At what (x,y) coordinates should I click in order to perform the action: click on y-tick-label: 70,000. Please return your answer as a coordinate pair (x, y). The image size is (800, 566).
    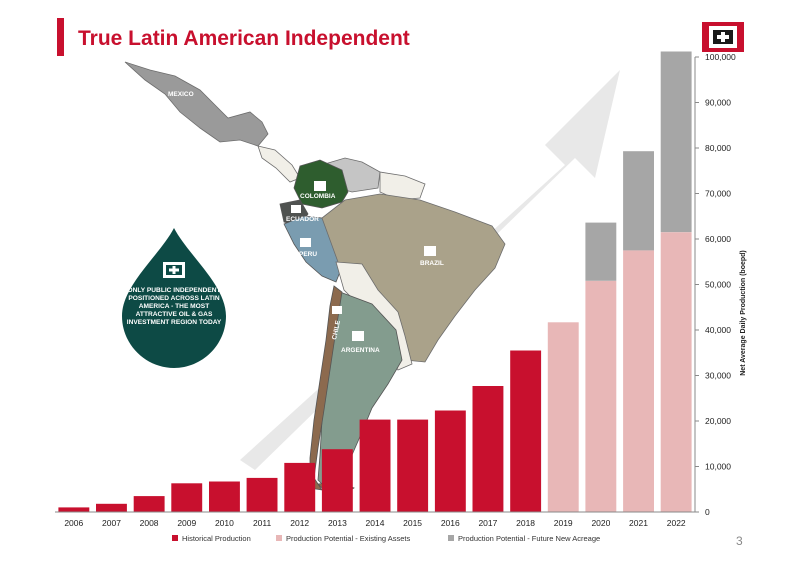
    Looking at the image, I should click on (718, 194).